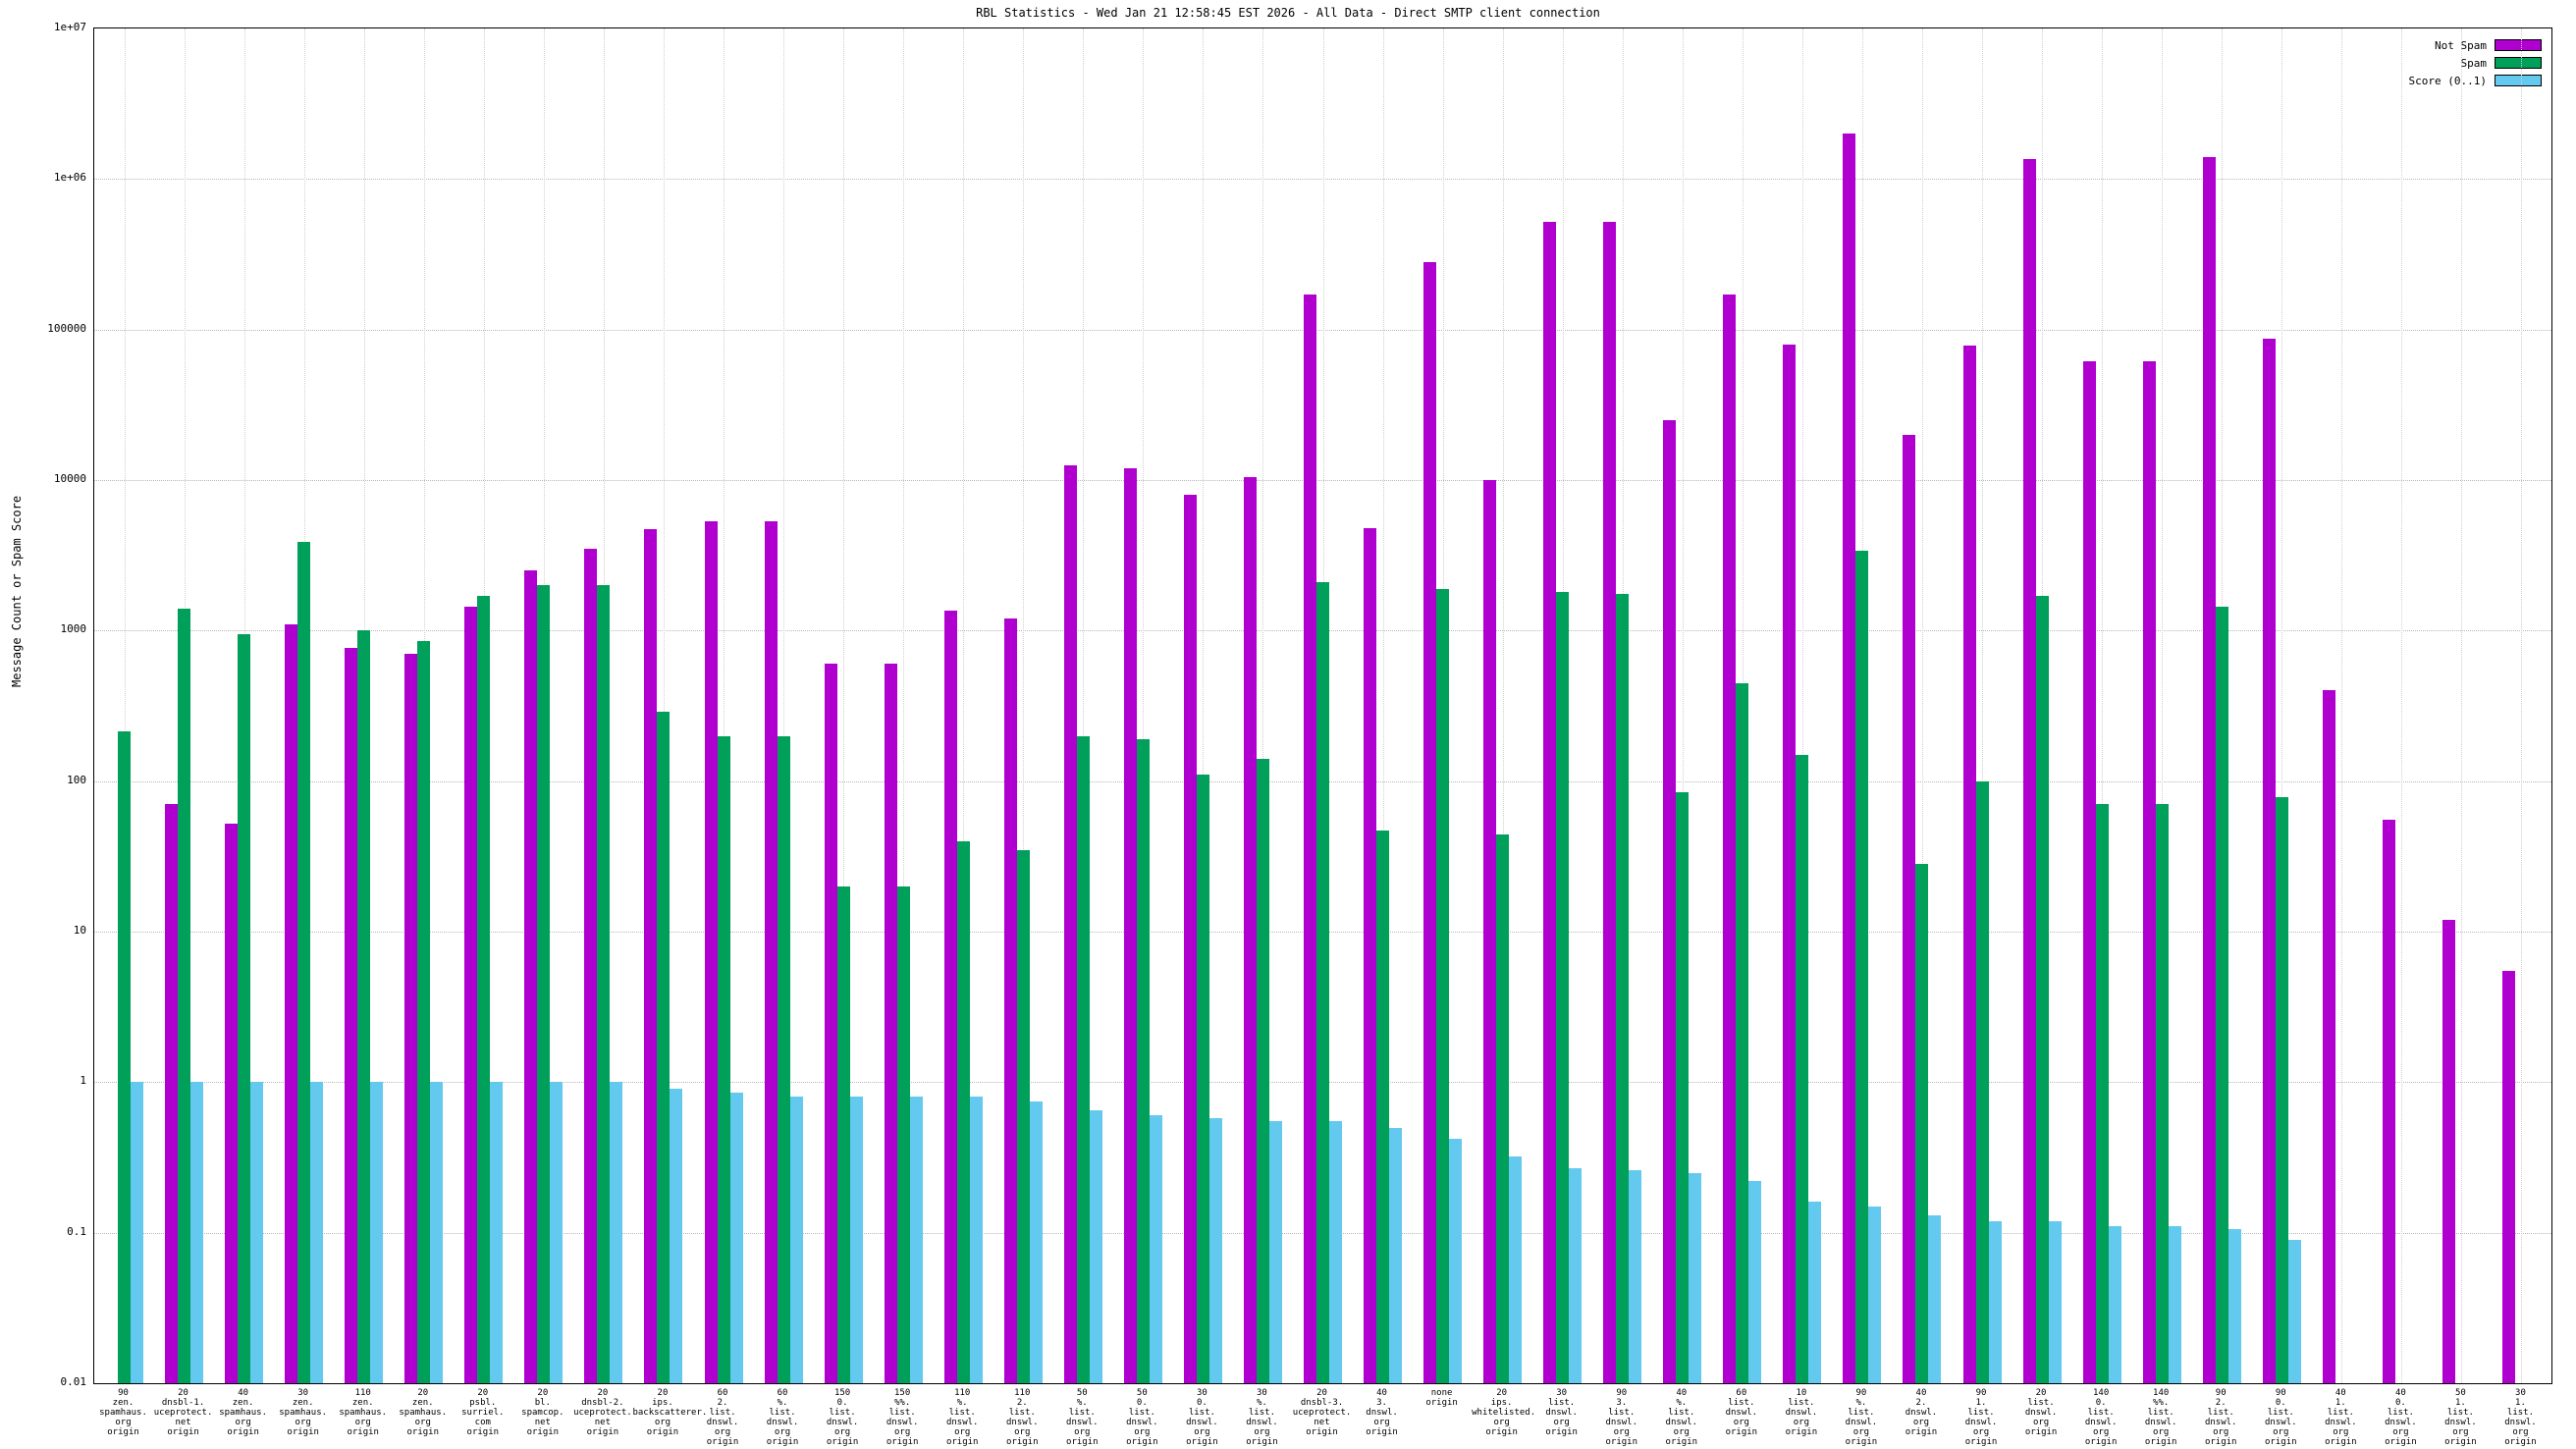 This screenshot has height=1449, width=2576. What do you see at coordinates (303, 1403) in the screenshot?
I see `x-axis-label-line: zen.` at bounding box center [303, 1403].